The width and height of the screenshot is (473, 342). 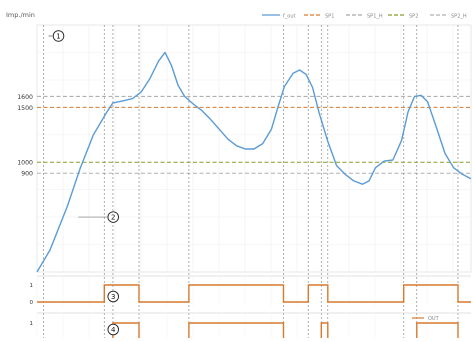 I want to click on callout-label: 2, so click(x=113, y=218).